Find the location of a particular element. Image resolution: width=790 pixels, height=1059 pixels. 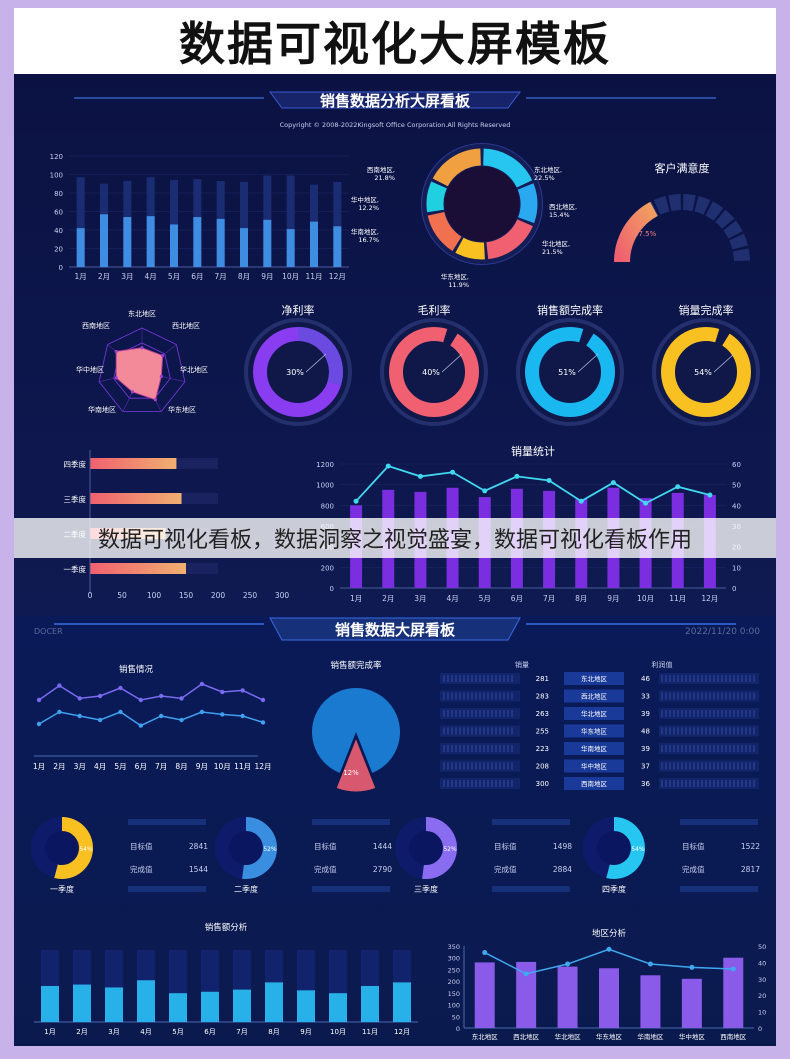

y-tick-label: 200 is located at coordinates (454, 982).